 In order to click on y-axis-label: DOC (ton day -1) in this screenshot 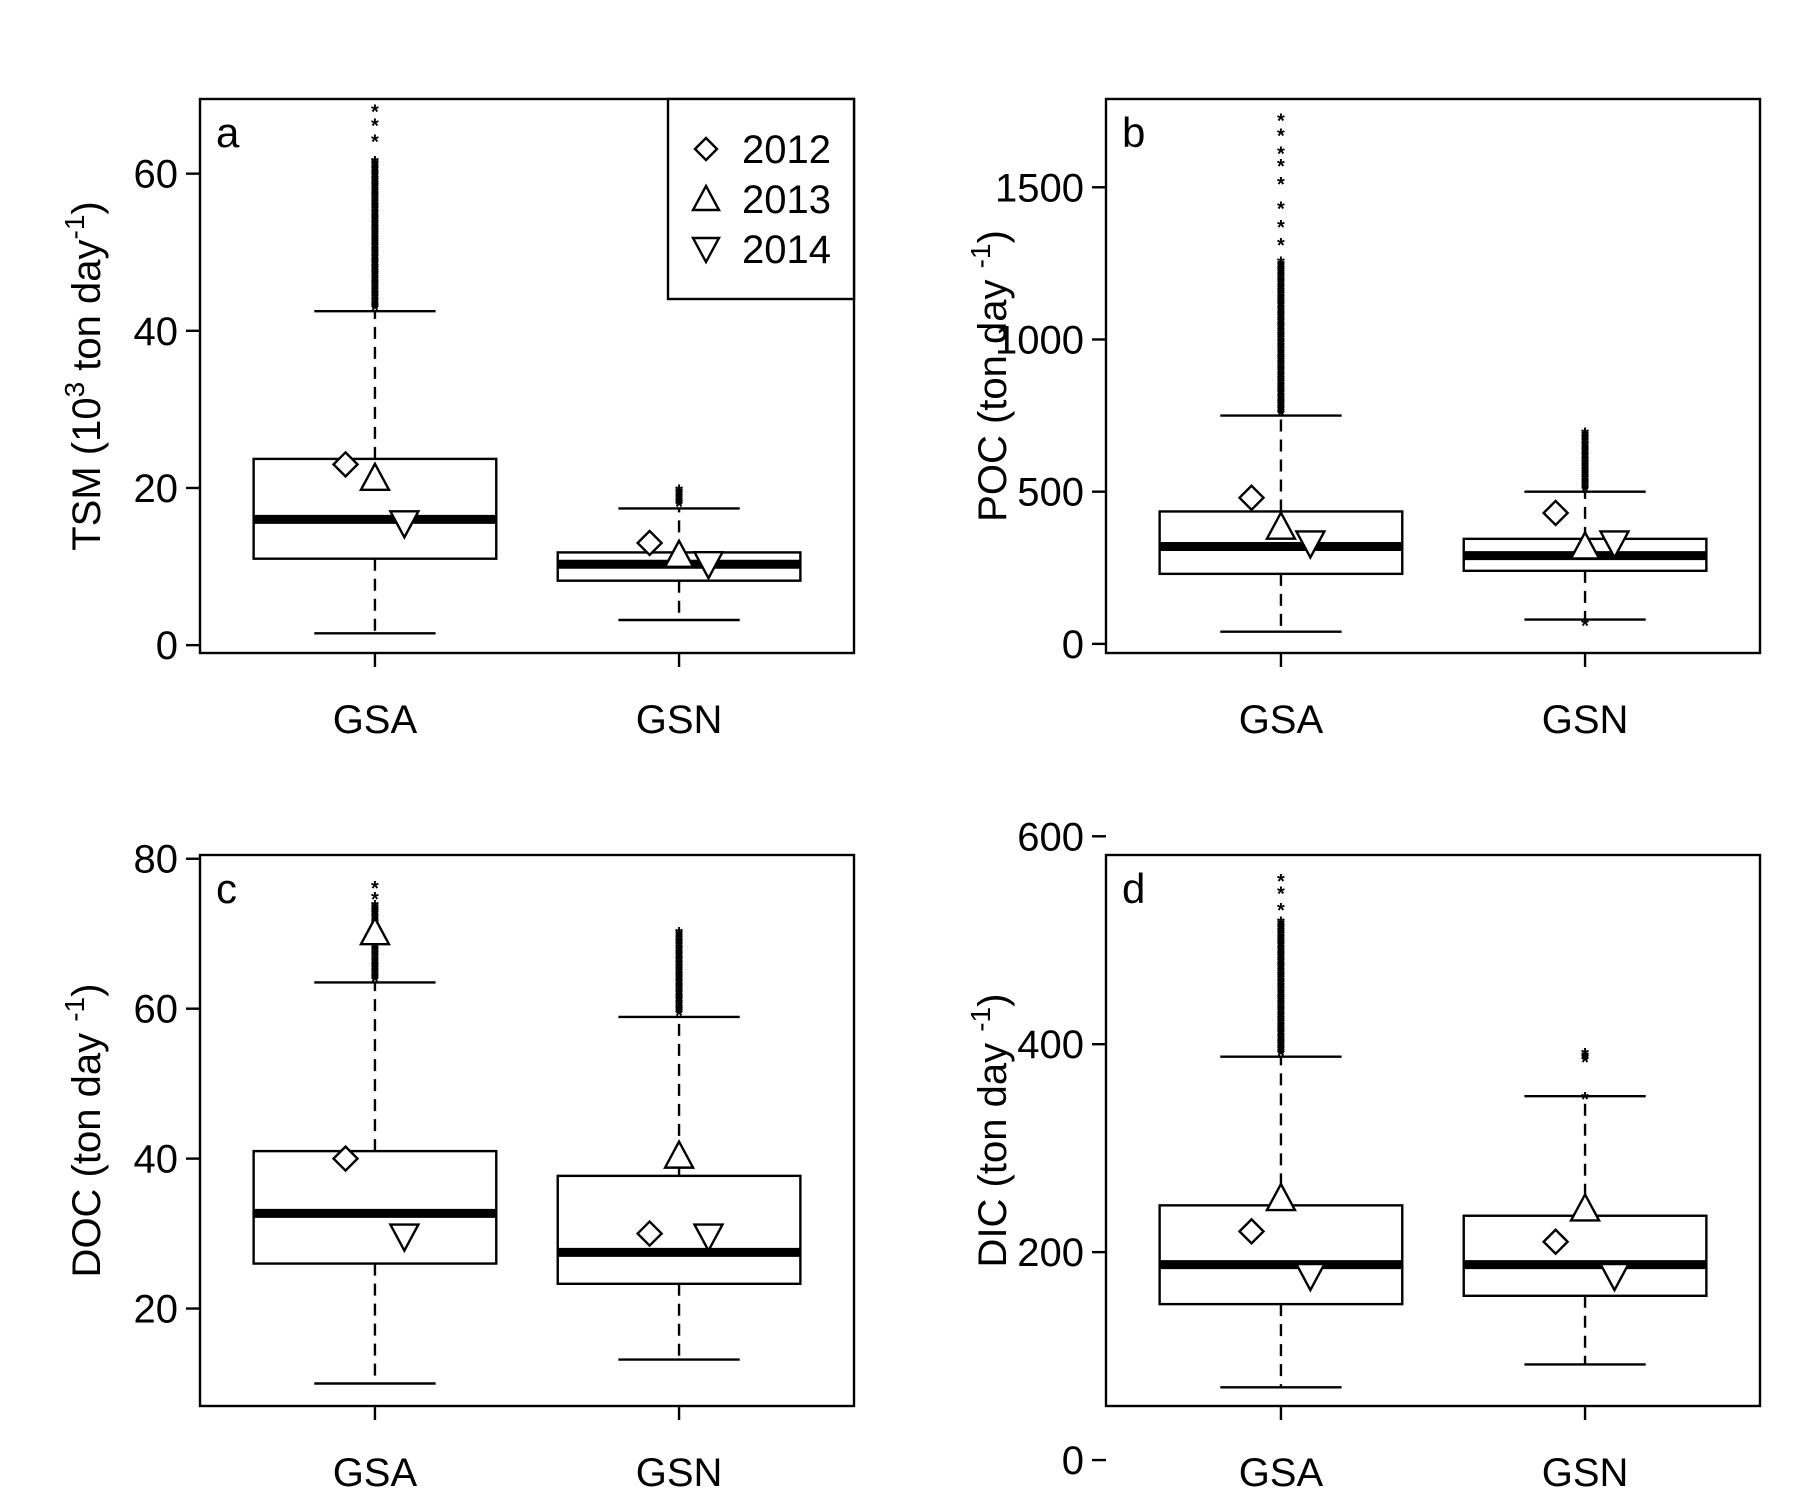, I will do `click(84, 1131)`.